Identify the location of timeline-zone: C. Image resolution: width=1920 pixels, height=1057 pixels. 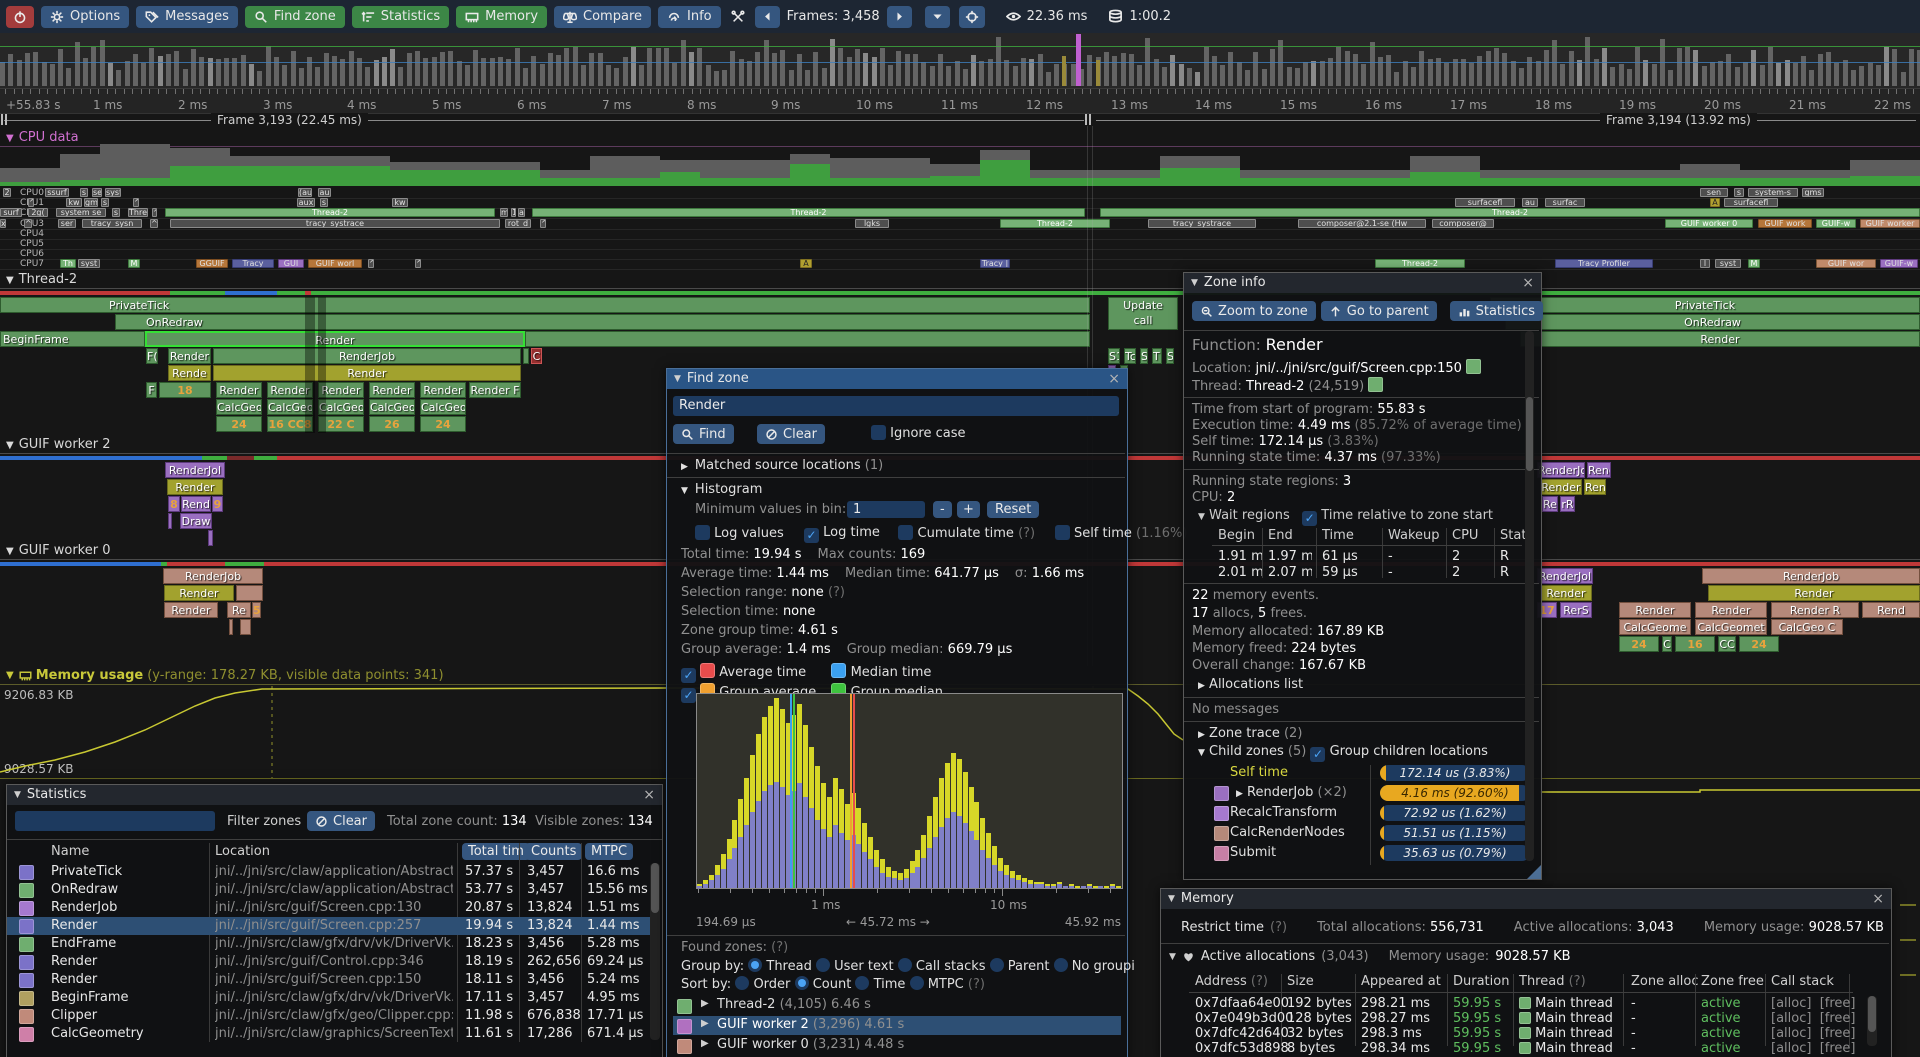
(536, 356).